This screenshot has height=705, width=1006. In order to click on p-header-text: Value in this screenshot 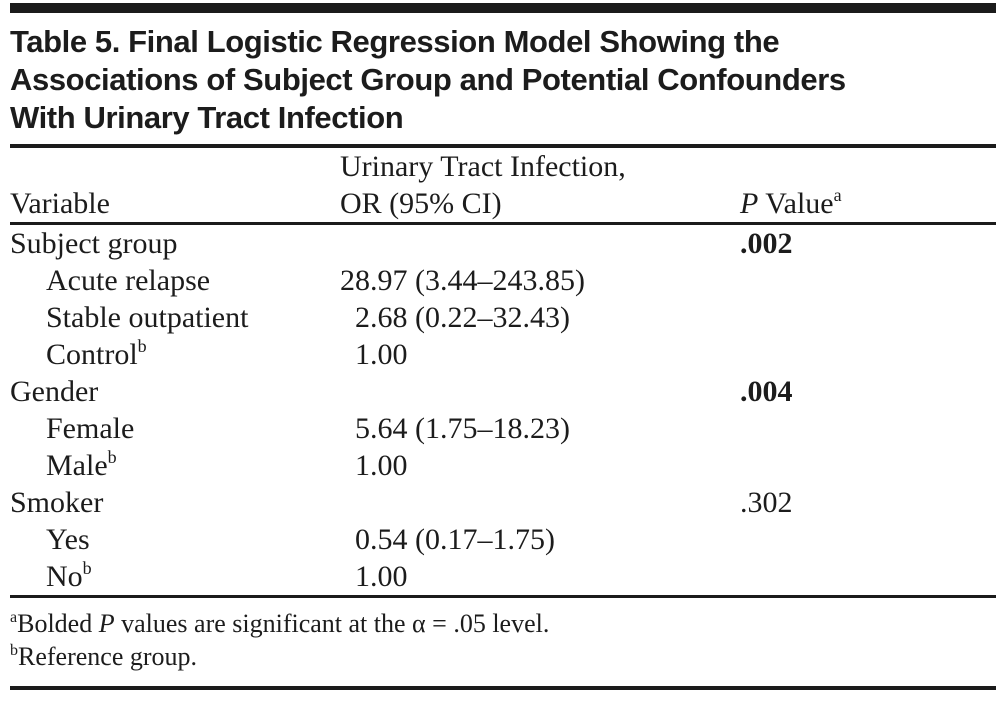, I will do `click(796, 203)`.